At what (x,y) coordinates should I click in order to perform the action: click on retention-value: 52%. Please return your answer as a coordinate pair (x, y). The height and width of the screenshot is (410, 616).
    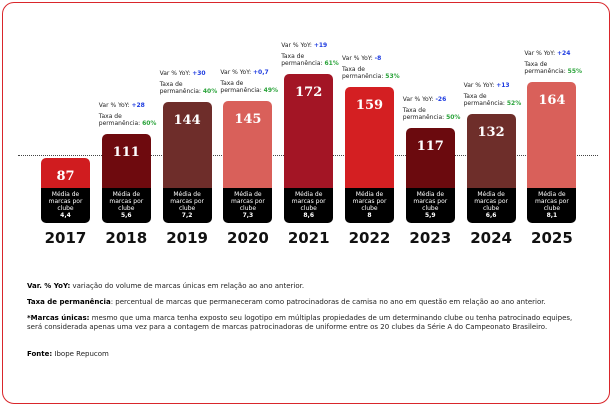
    Looking at the image, I should click on (514, 103).